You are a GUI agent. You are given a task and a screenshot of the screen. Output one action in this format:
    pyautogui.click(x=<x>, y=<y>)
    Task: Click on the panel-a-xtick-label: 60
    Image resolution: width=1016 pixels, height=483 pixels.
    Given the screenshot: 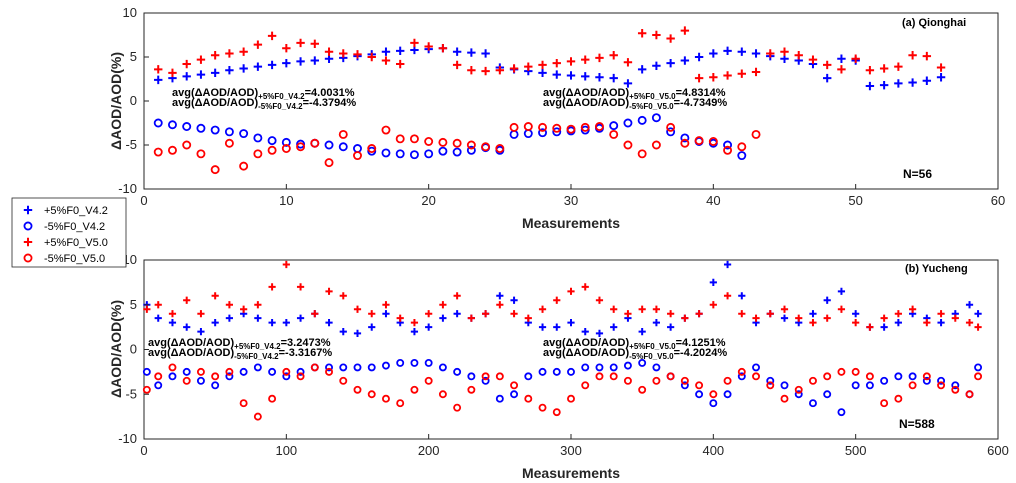 What is the action you would take?
    pyautogui.click(x=998, y=200)
    